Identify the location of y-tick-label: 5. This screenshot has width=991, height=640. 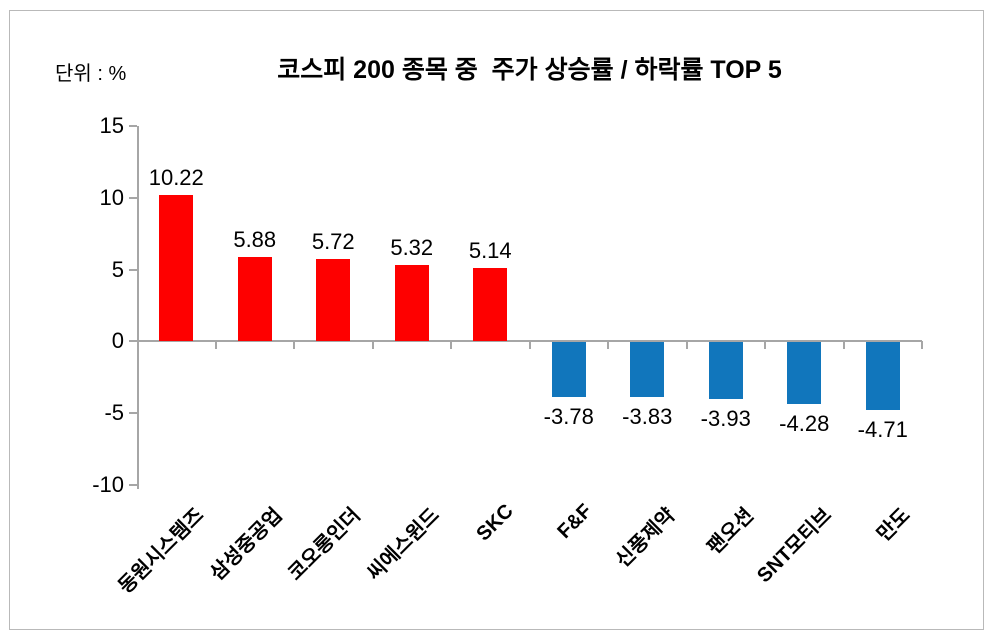
(117, 269).